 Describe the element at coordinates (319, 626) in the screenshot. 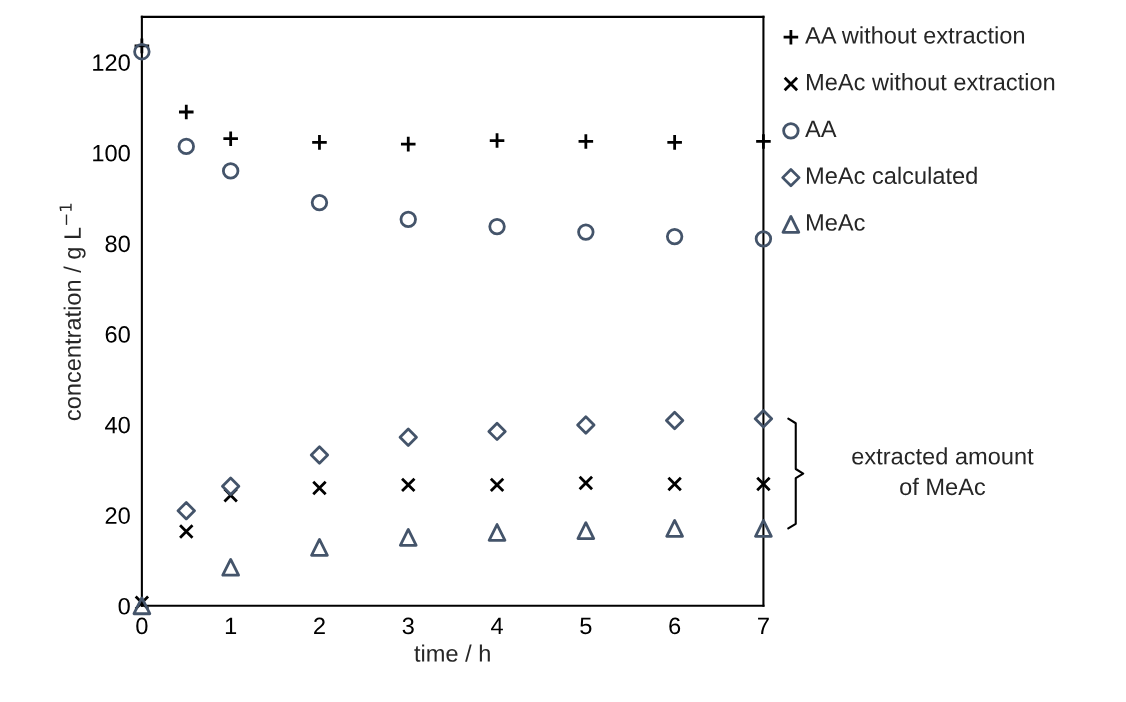

I see `x-tick-label: 2` at that location.